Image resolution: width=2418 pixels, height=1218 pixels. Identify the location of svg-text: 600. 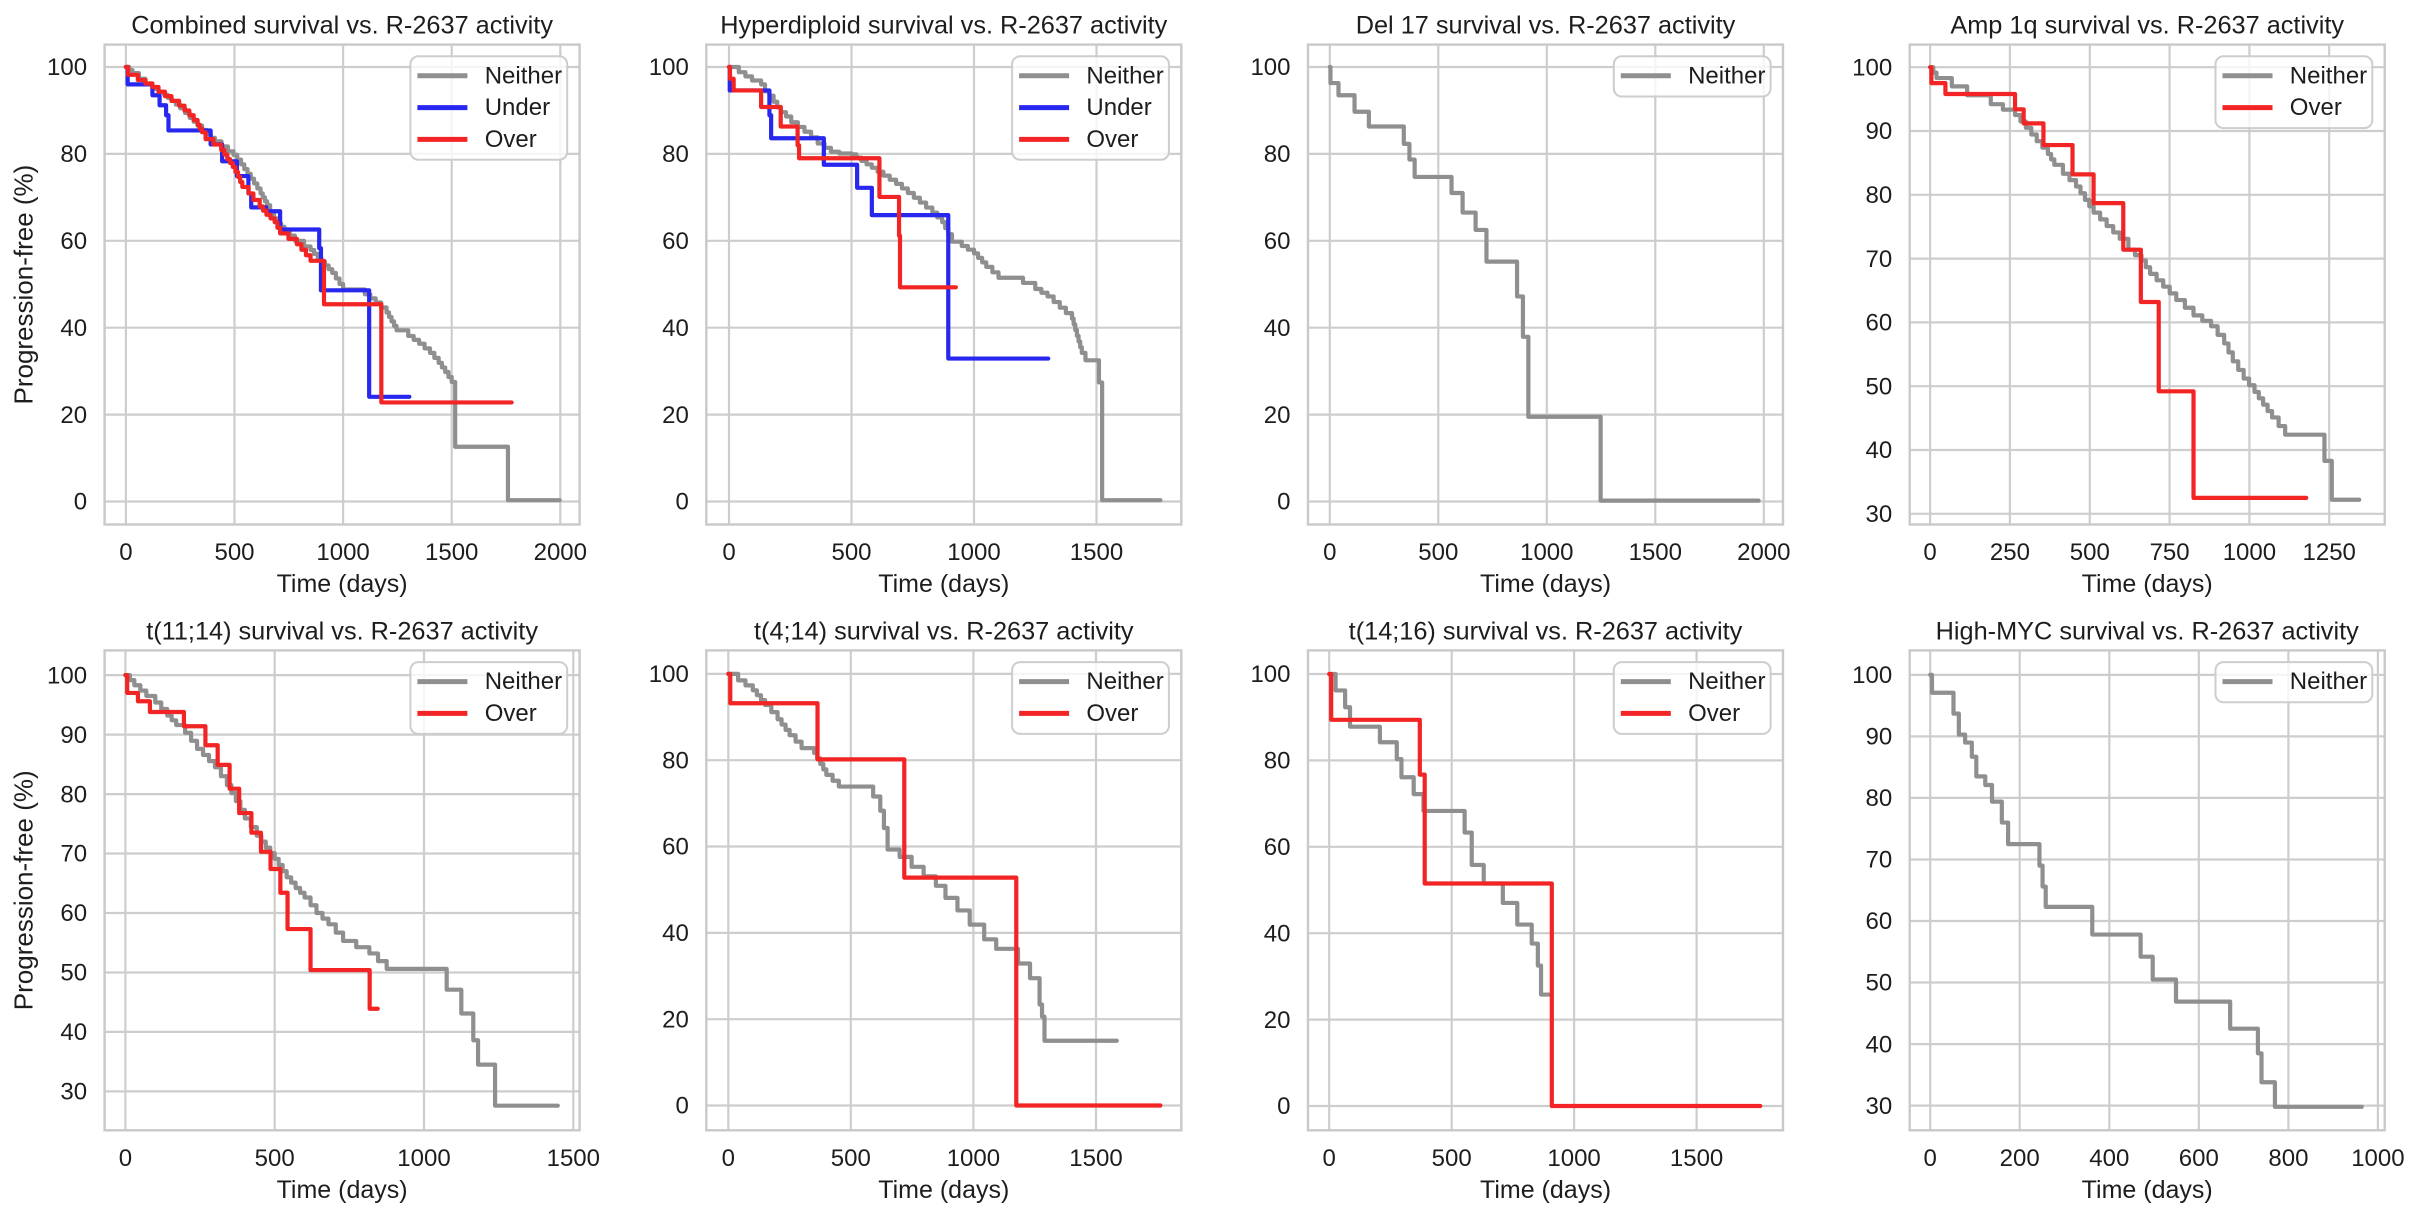
(2199, 1158).